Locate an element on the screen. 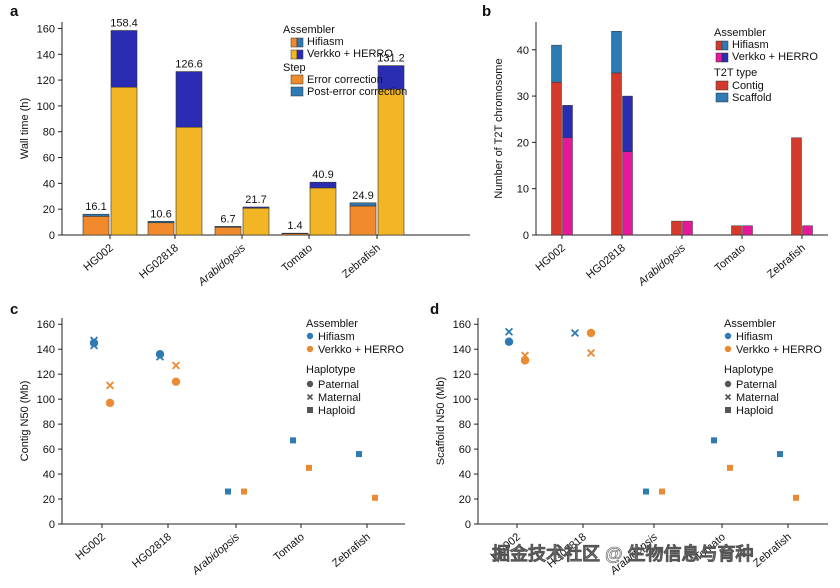 The height and width of the screenshot is (588, 840). a-legend-swatch-verkko-right is located at coordinates (300, 54).